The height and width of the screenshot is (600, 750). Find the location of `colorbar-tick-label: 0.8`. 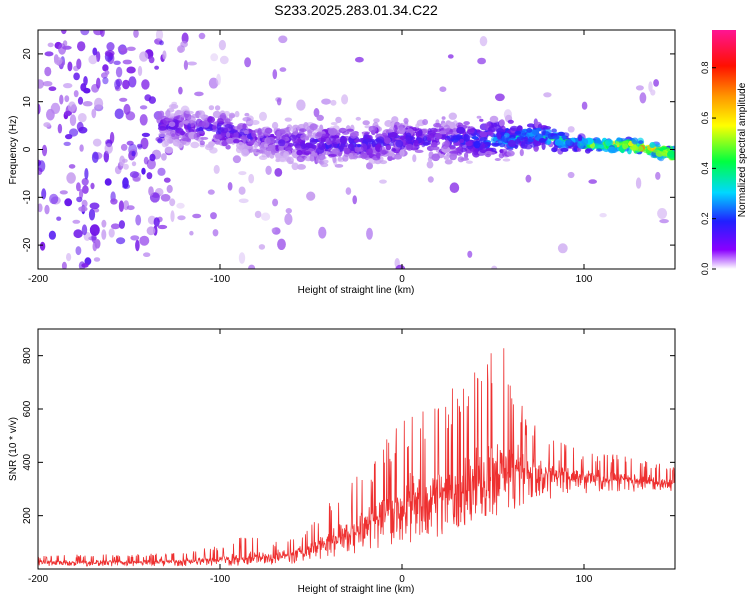

colorbar-tick-label: 0.8 is located at coordinates (705, 67).